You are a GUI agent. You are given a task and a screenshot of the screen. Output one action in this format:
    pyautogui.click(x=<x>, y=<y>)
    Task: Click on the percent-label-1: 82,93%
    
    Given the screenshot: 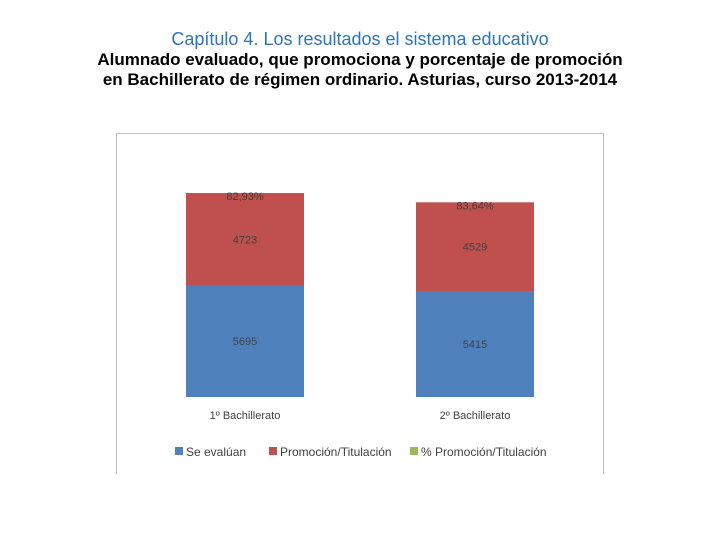 What is the action you would take?
    pyautogui.click(x=245, y=197)
    